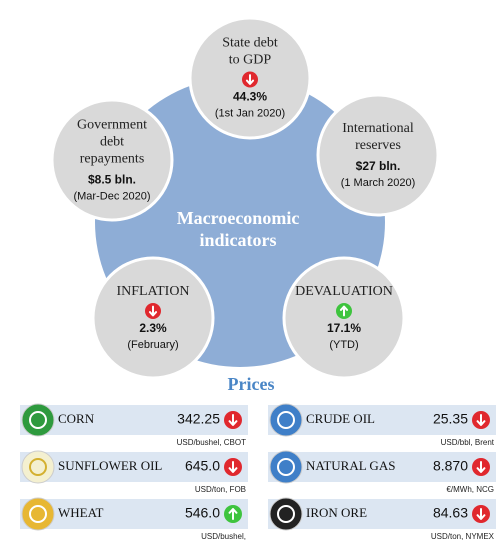 The width and height of the screenshot is (502, 540). I want to click on indicator-label: INFLATION, so click(152, 291).